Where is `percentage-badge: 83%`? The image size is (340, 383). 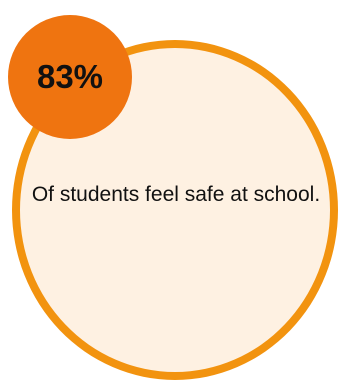 percentage-badge: 83% is located at coordinates (70, 77).